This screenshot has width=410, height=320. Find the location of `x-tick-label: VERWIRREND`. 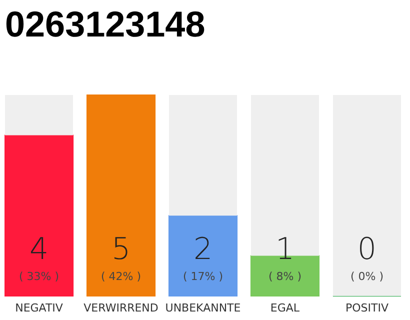

x-tick-label: VERWIRREND is located at coordinates (121, 308).